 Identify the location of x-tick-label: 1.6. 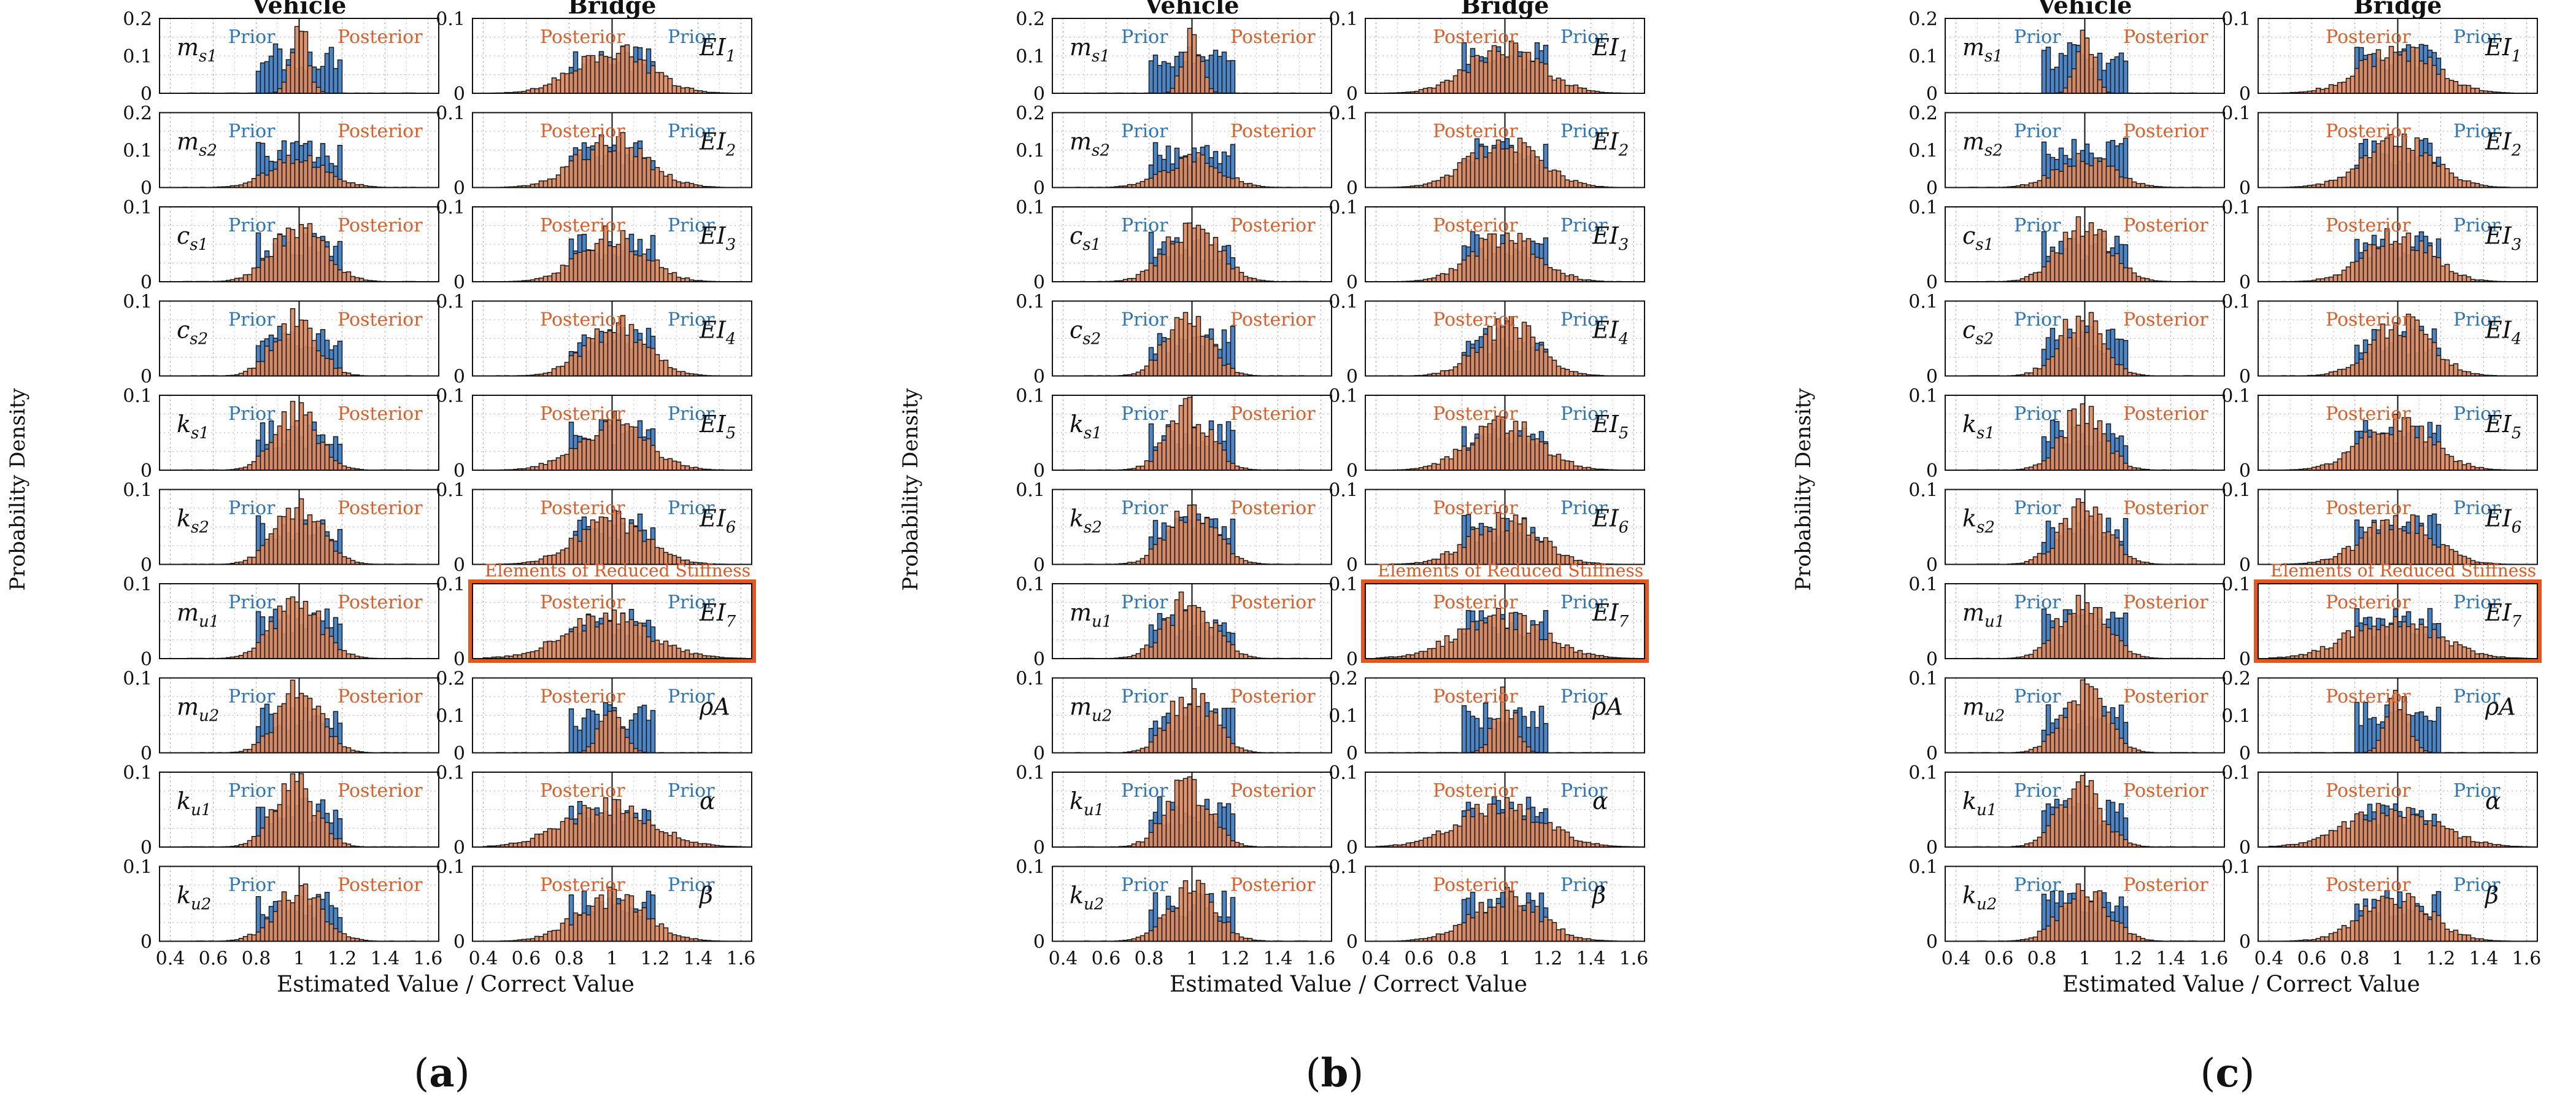
(2527, 959).